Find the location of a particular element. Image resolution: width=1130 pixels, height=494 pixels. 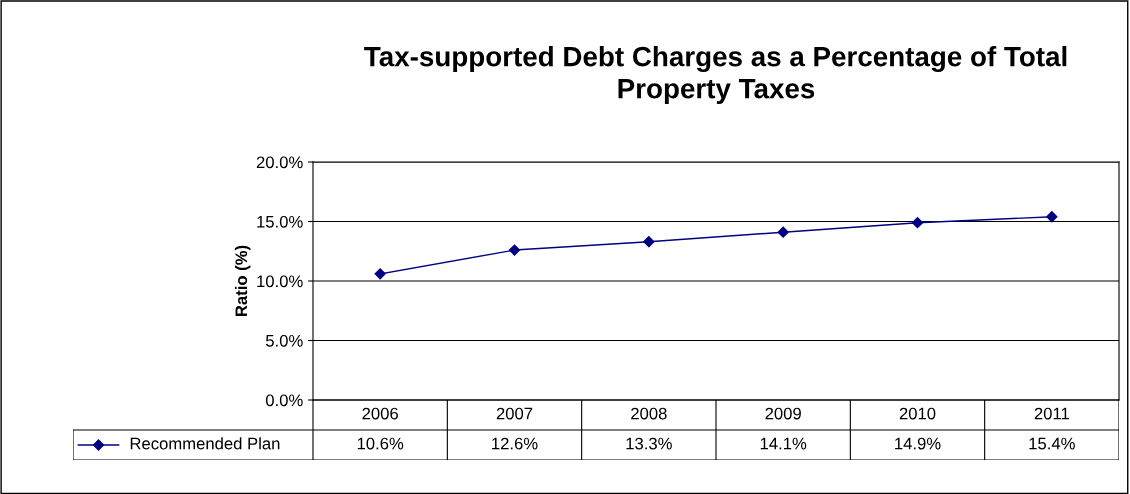

legend-label: Recommended Plan is located at coordinates (205, 443).